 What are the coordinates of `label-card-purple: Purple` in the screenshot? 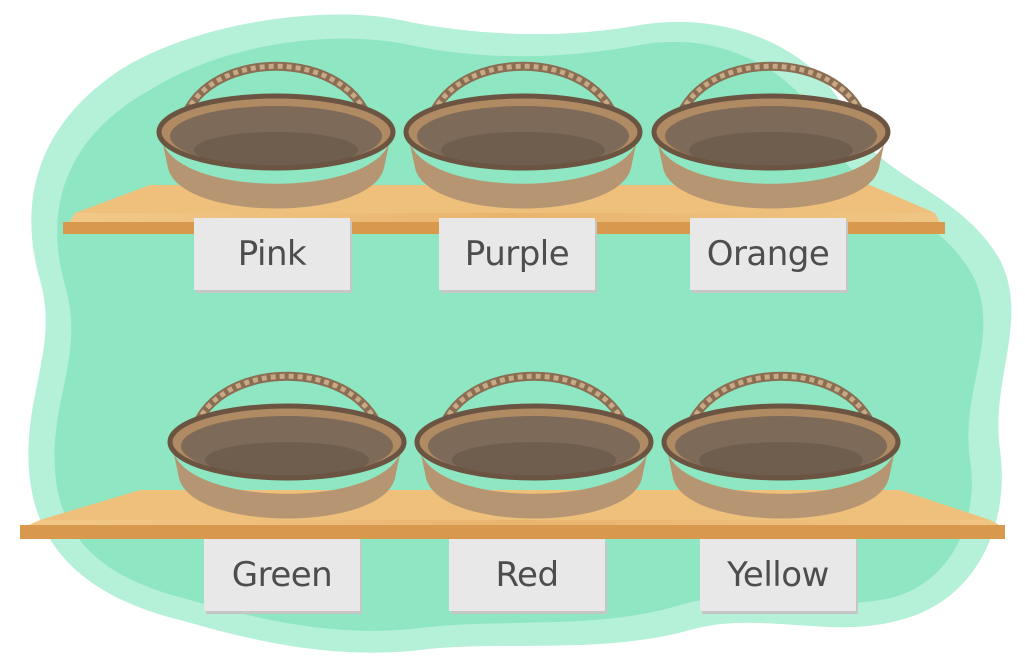 It's located at (517, 254).